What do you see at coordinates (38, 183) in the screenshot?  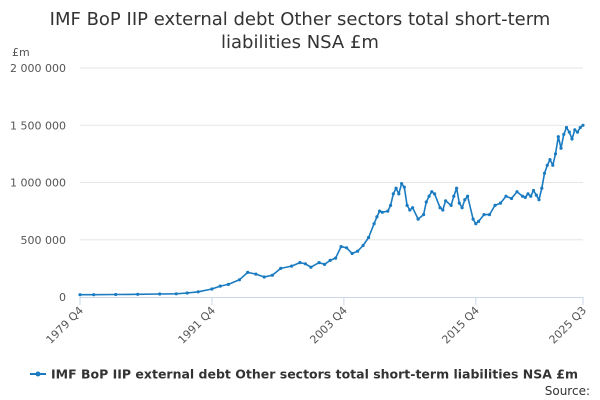 I see `y-tick-label: 1 000 000` at bounding box center [38, 183].